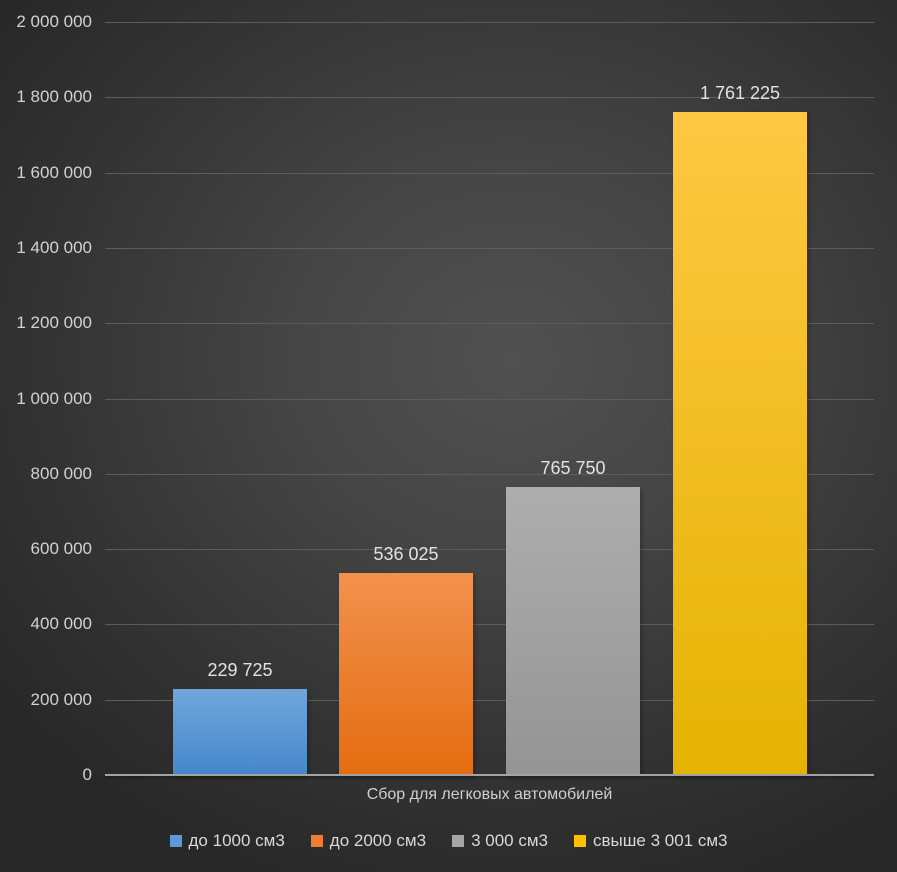 This screenshot has height=872, width=897. I want to click on y-axis-tick-label: 200 000, so click(61, 699).